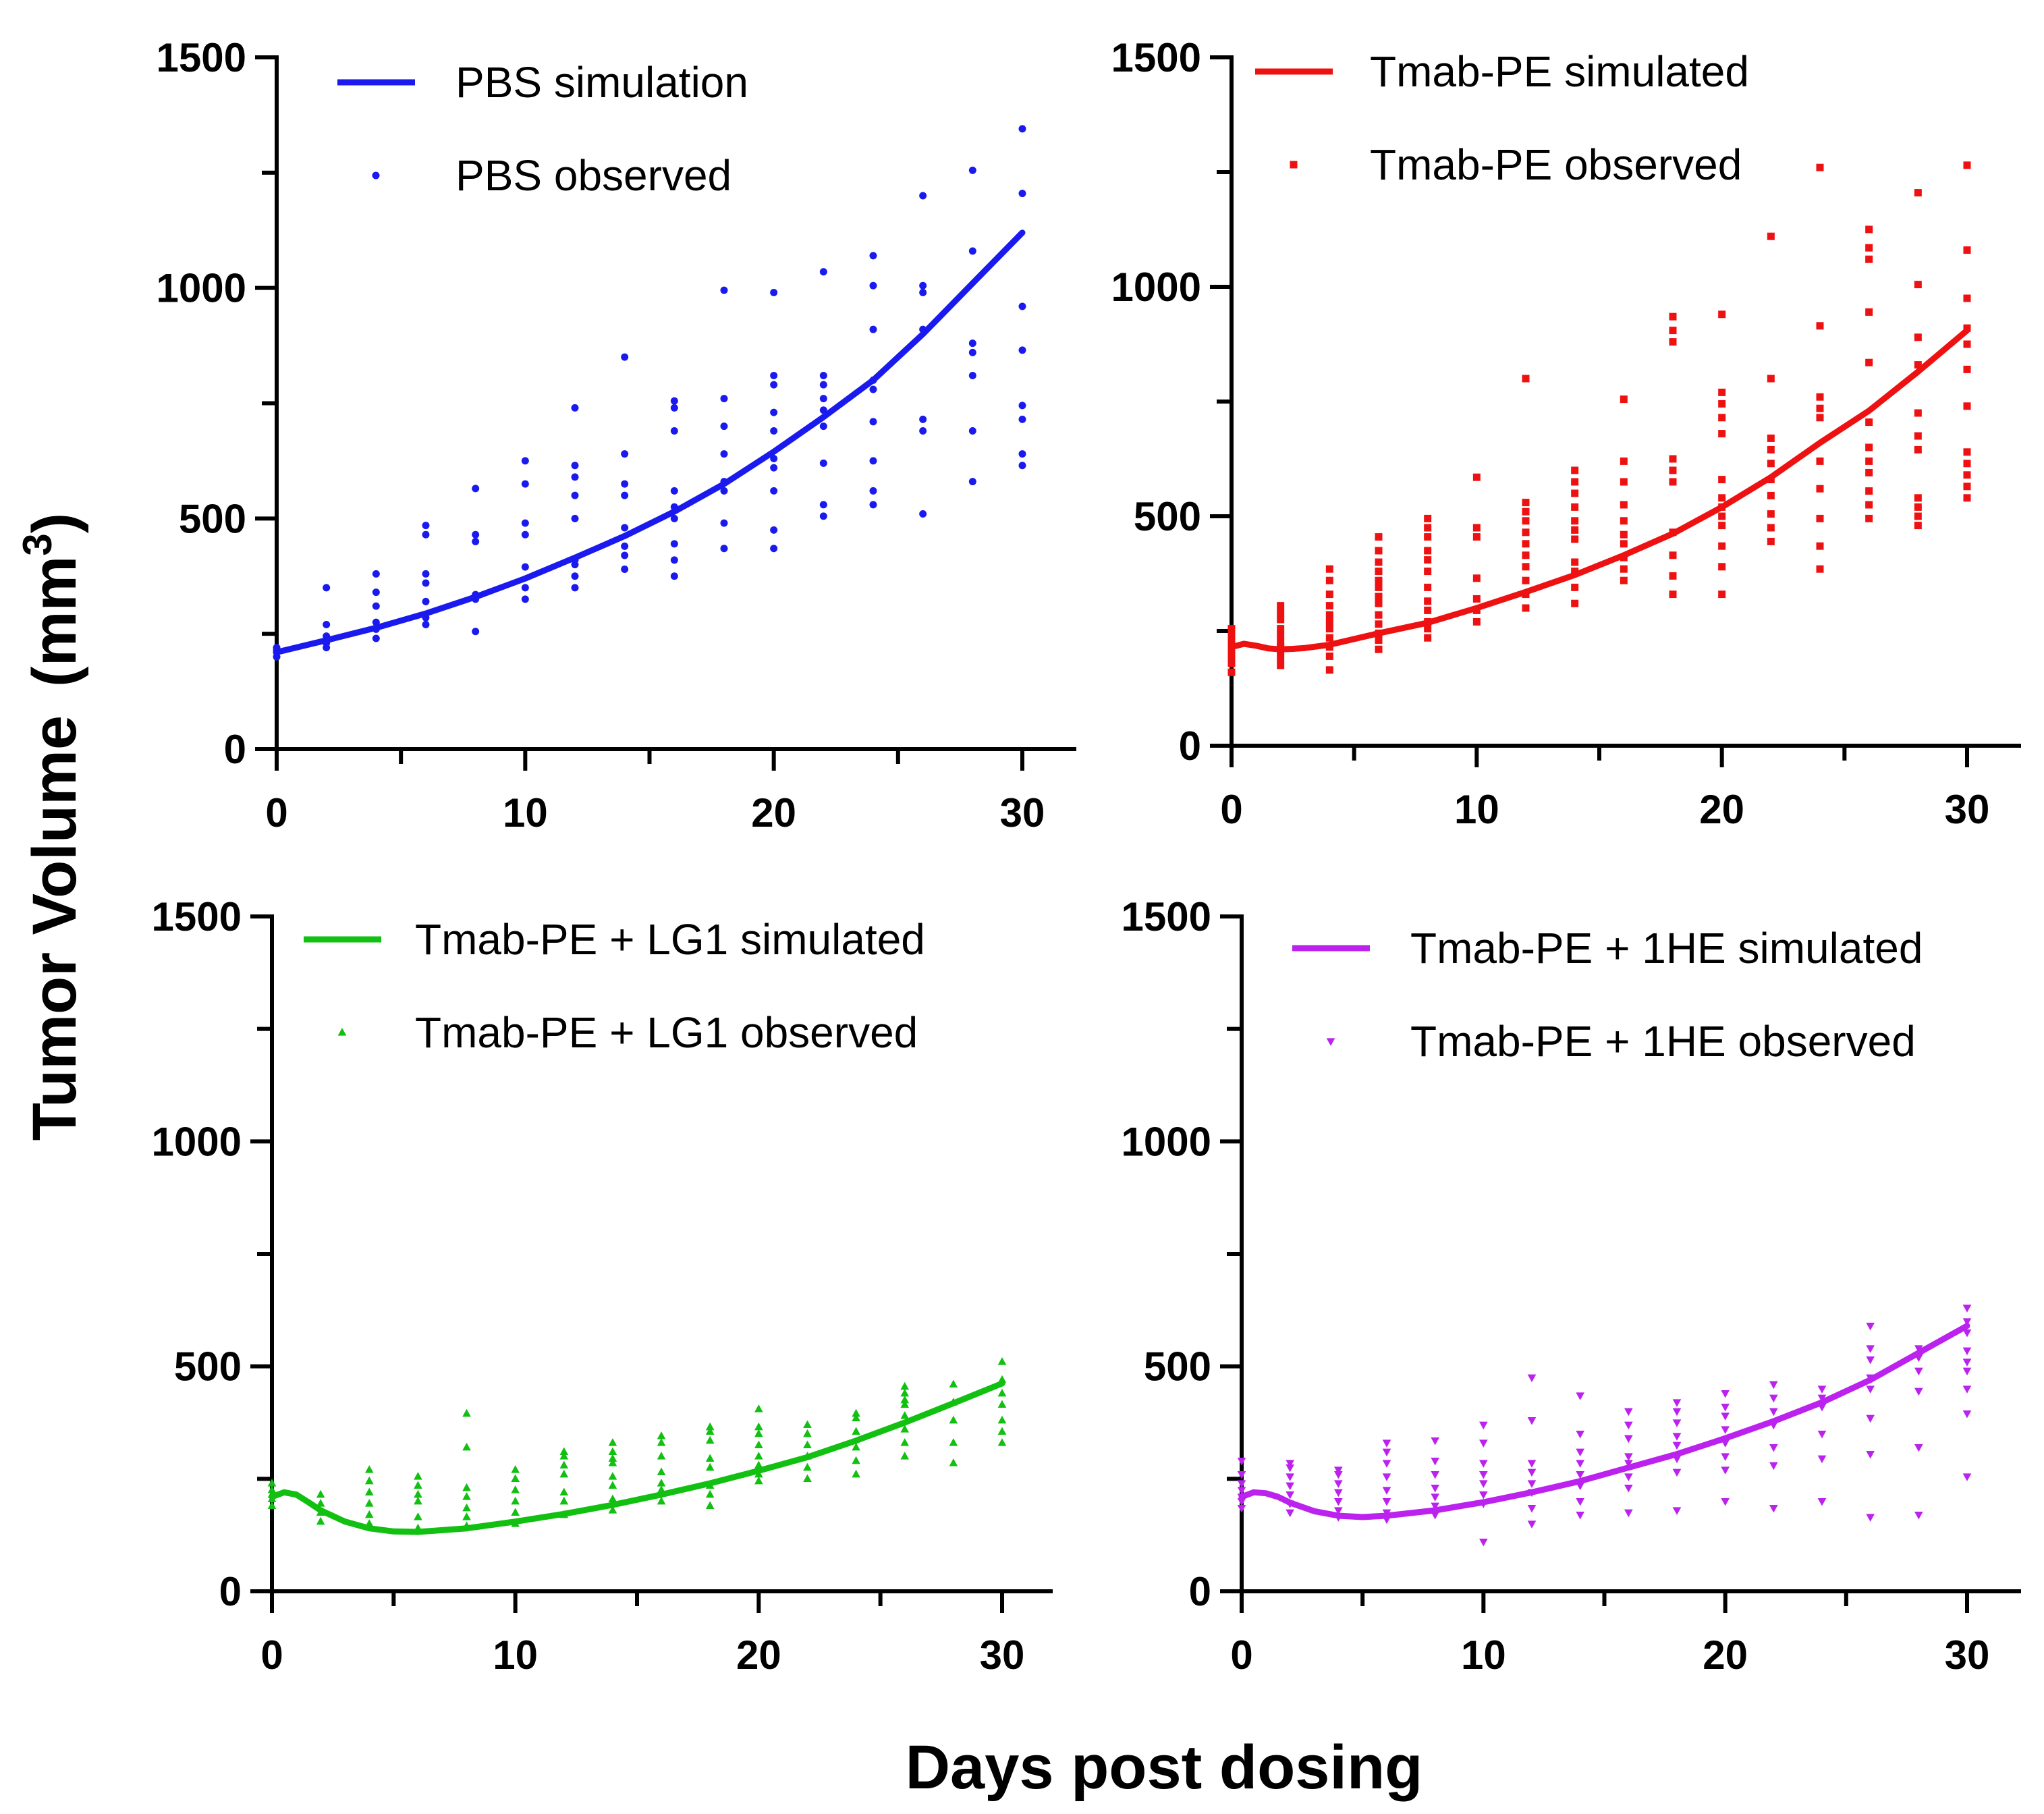 The height and width of the screenshot is (1814, 2044). Describe the element at coordinates (1968, 1655) in the screenshot. I see `x-tick-label: 30` at that location.